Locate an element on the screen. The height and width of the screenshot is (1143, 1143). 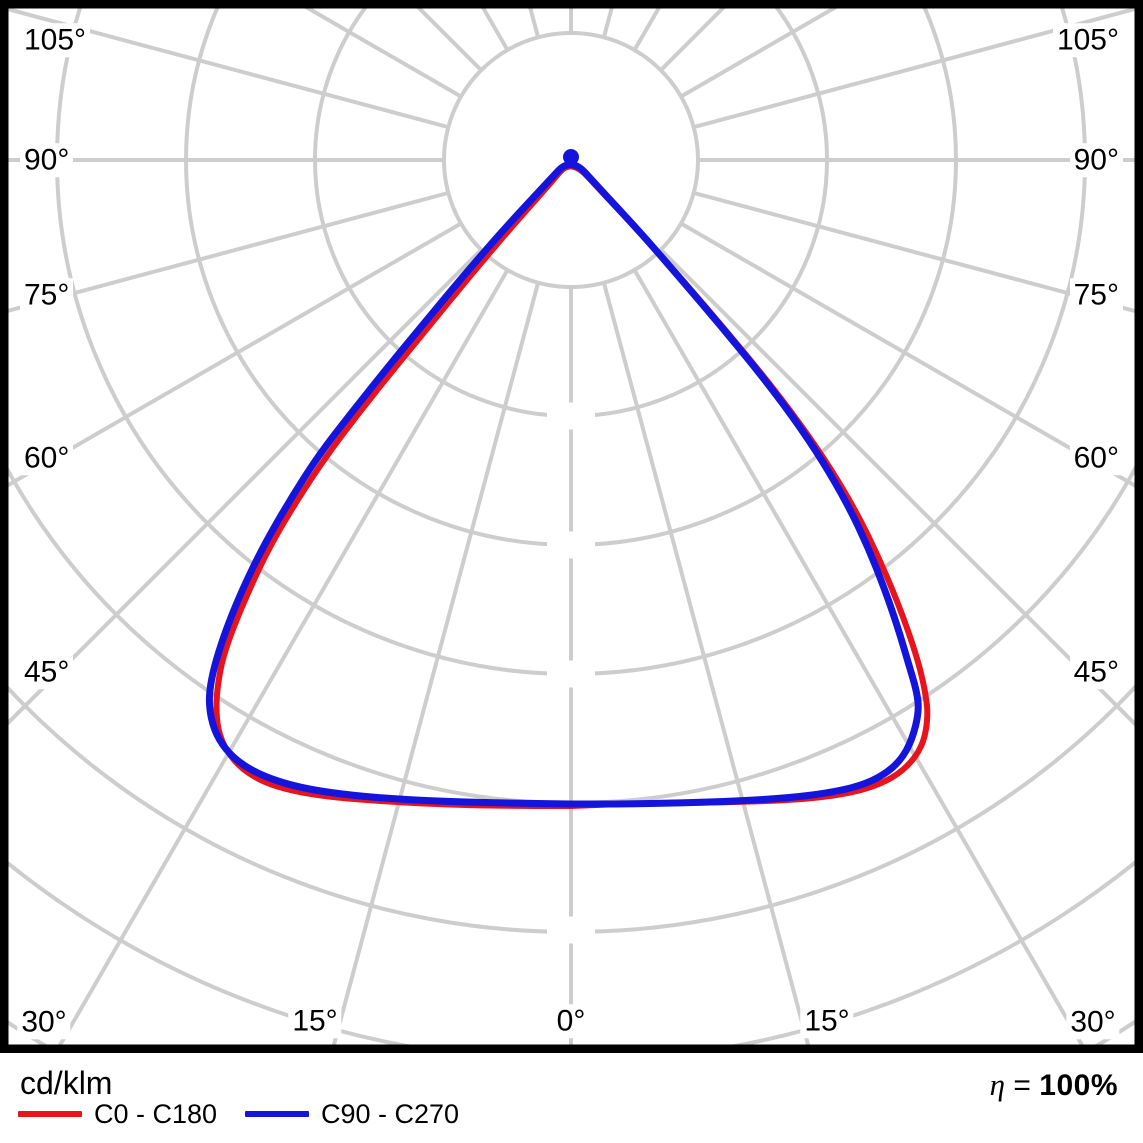
legend-label: C0 - C180 is located at coordinates (156, 1114).